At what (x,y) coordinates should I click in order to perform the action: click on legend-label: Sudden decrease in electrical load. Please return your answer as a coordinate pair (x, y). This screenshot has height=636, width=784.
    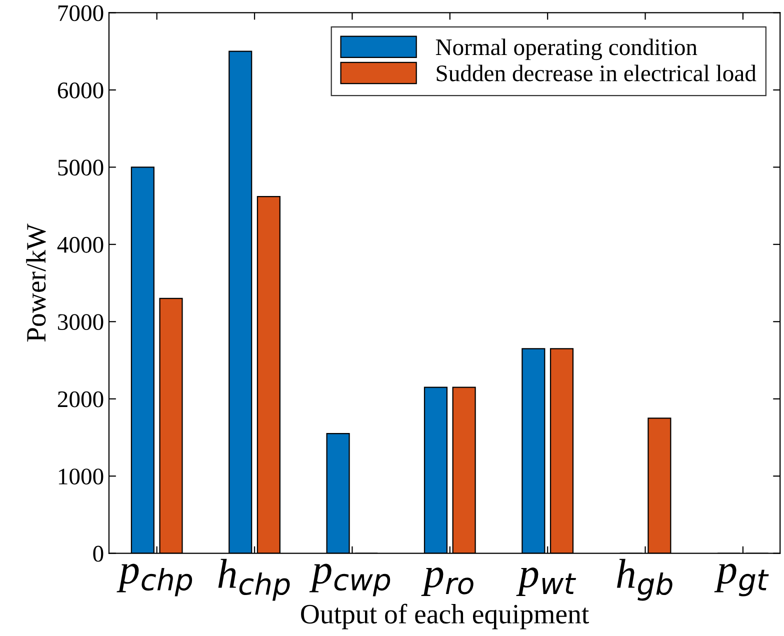
    Looking at the image, I should click on (596, 73).